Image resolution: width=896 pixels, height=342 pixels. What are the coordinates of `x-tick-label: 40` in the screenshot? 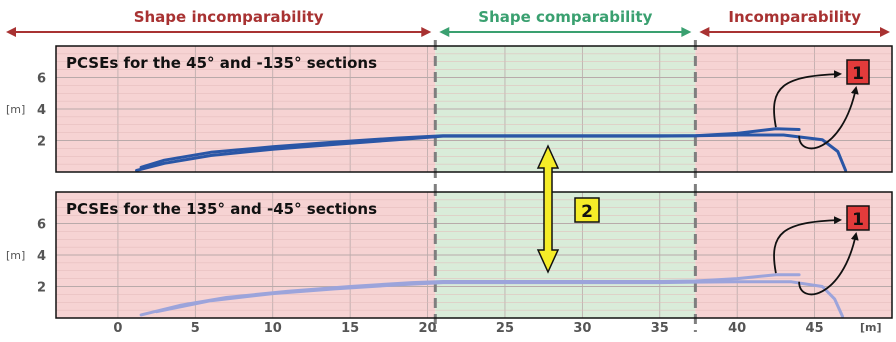 It's located at (737, 328).